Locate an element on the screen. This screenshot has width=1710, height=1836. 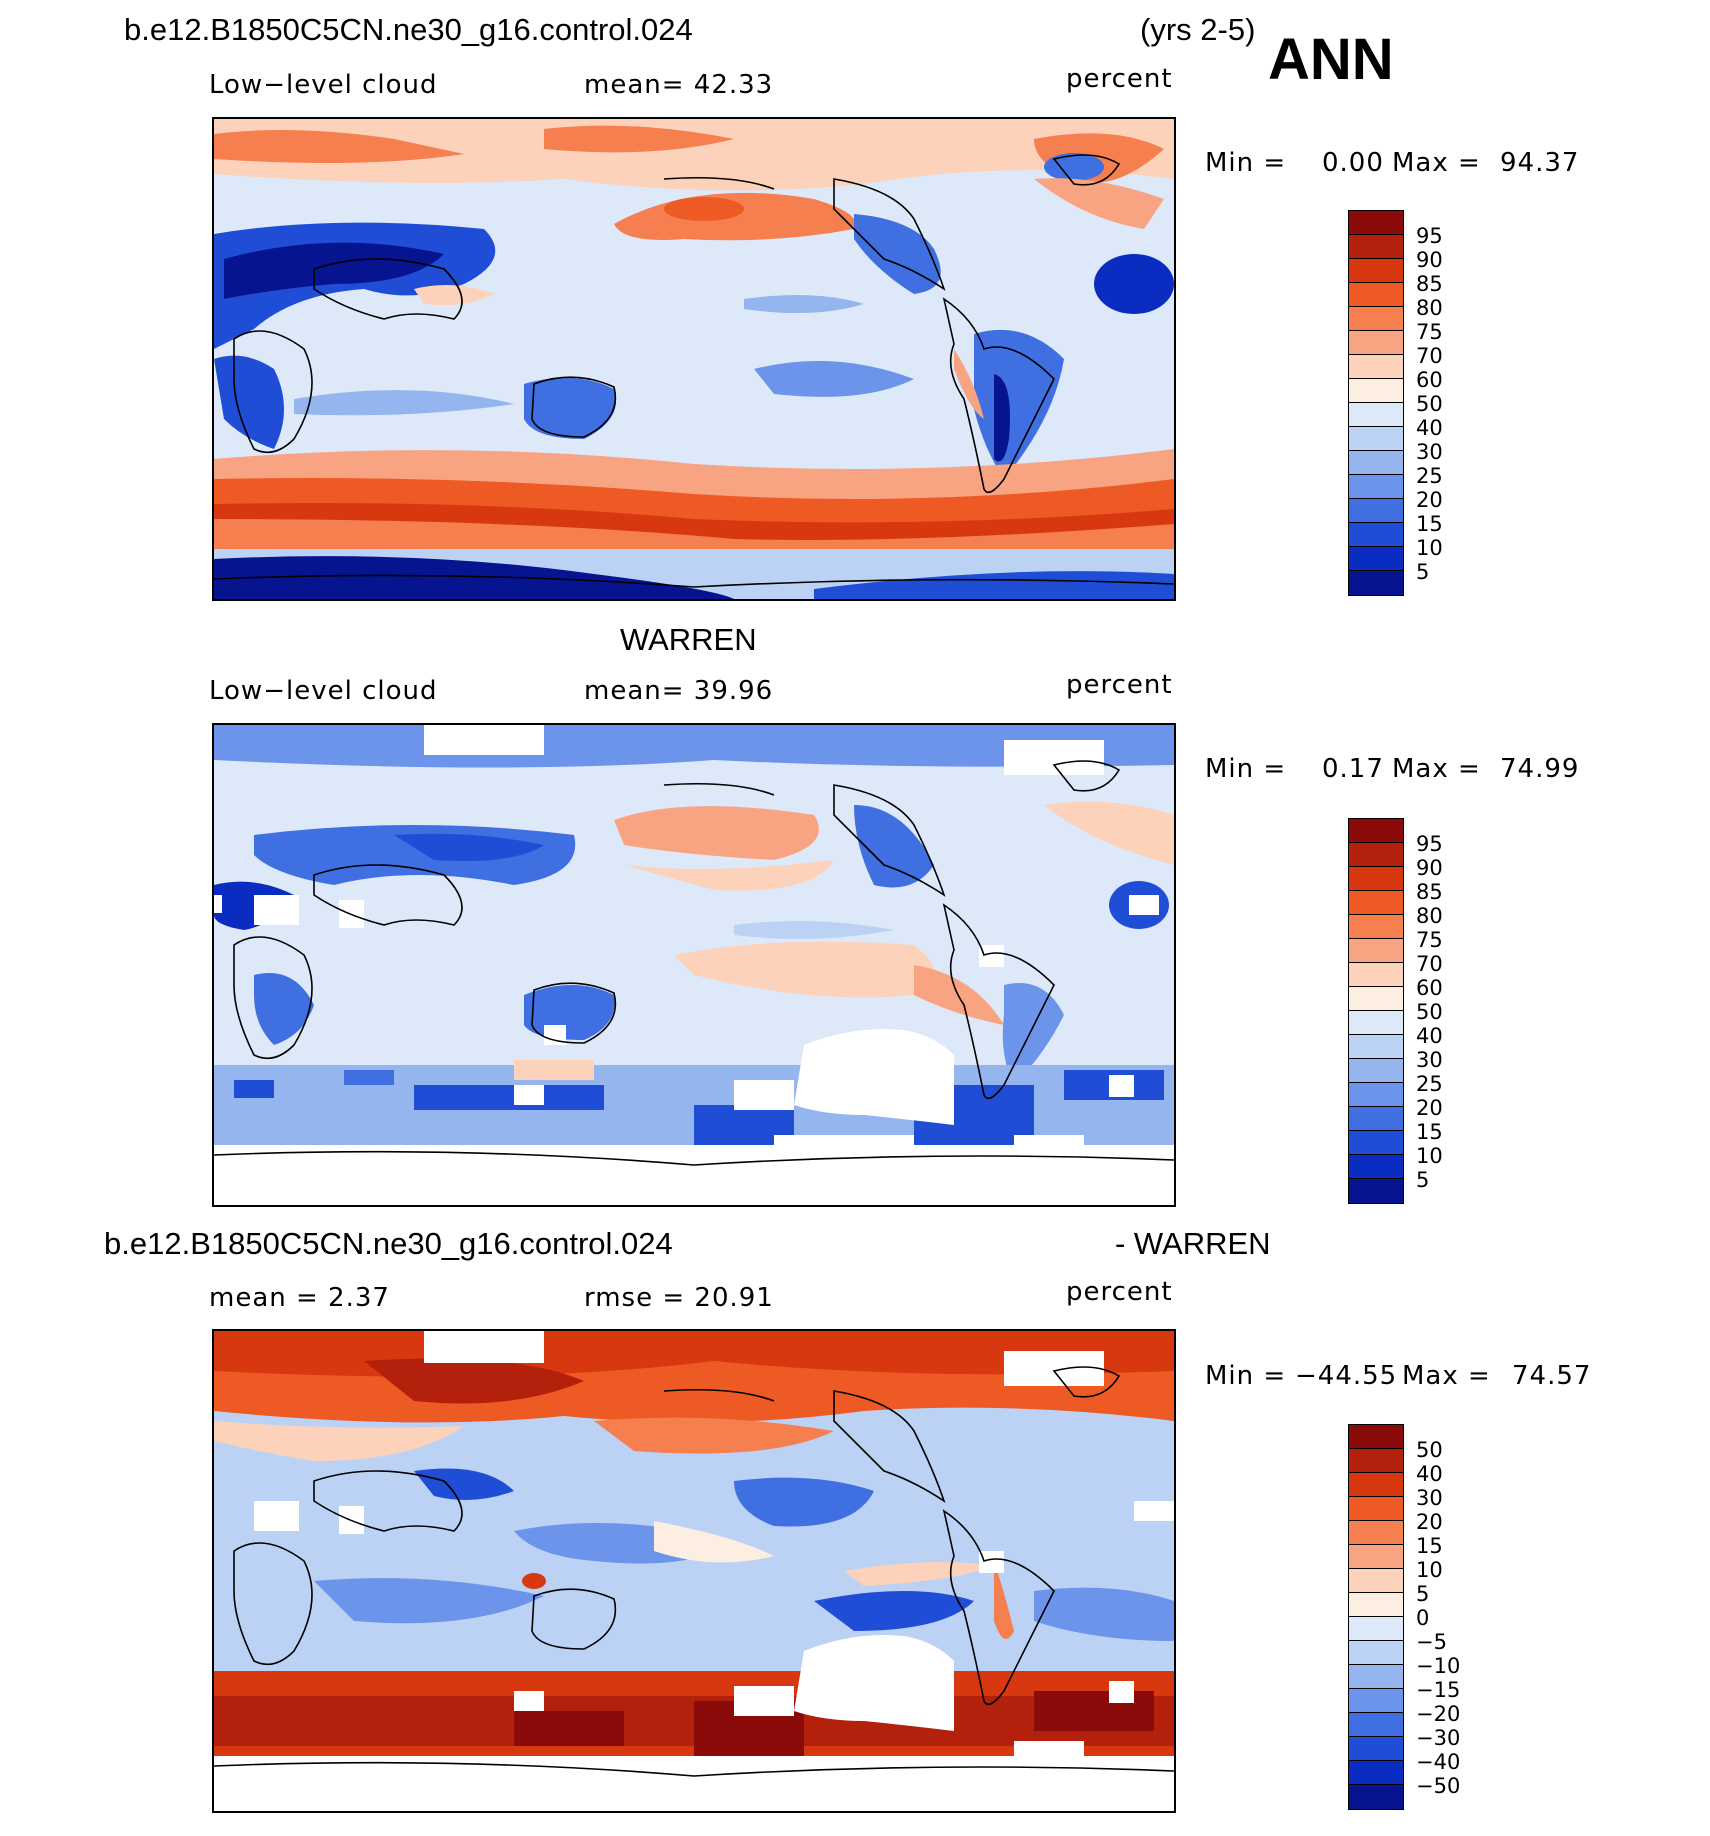
panel1-colorbar-label: 5 is located at coordinates (1423, 572).